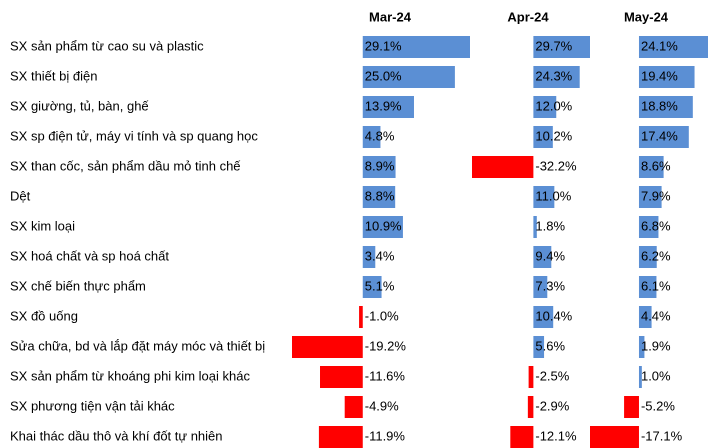 Image resolution: width=713 pixels, height=448 pixels. I want to click on value-label: 24.1%, so click(659, 45).